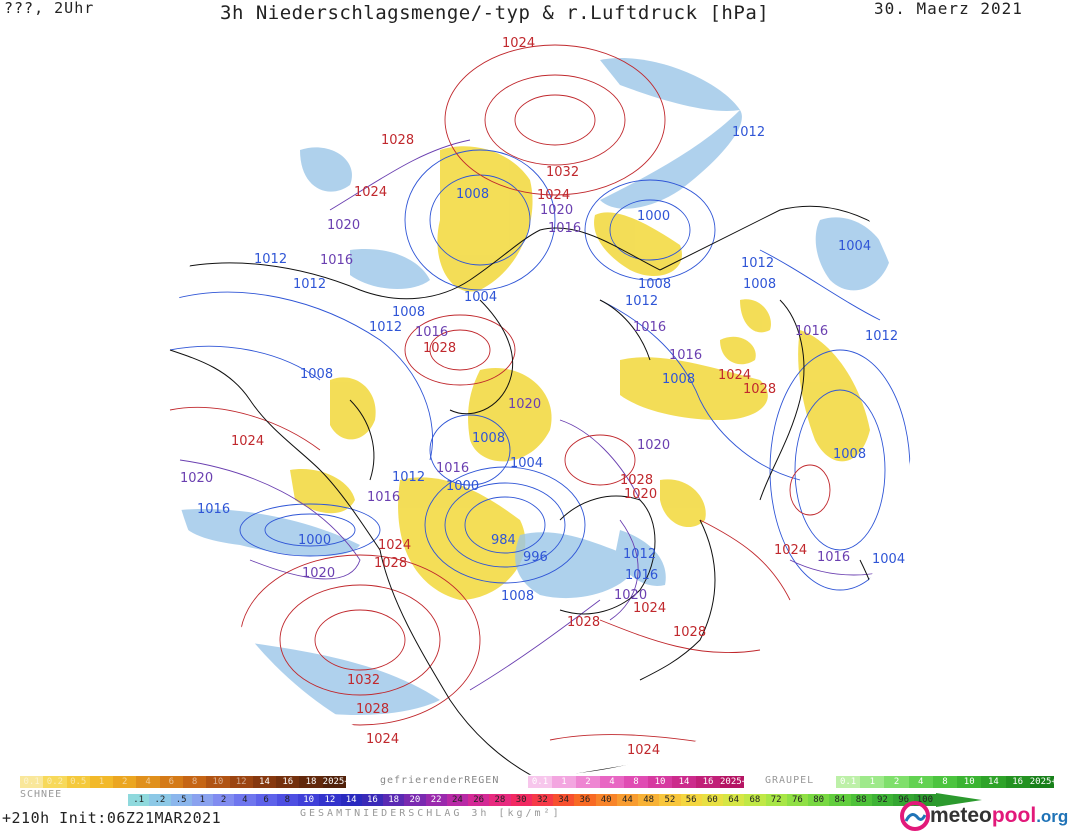 The width and height of the screenshot is (1080, 833). I want to click on legend-rain-swatch: 2025+, so click(336, 782).